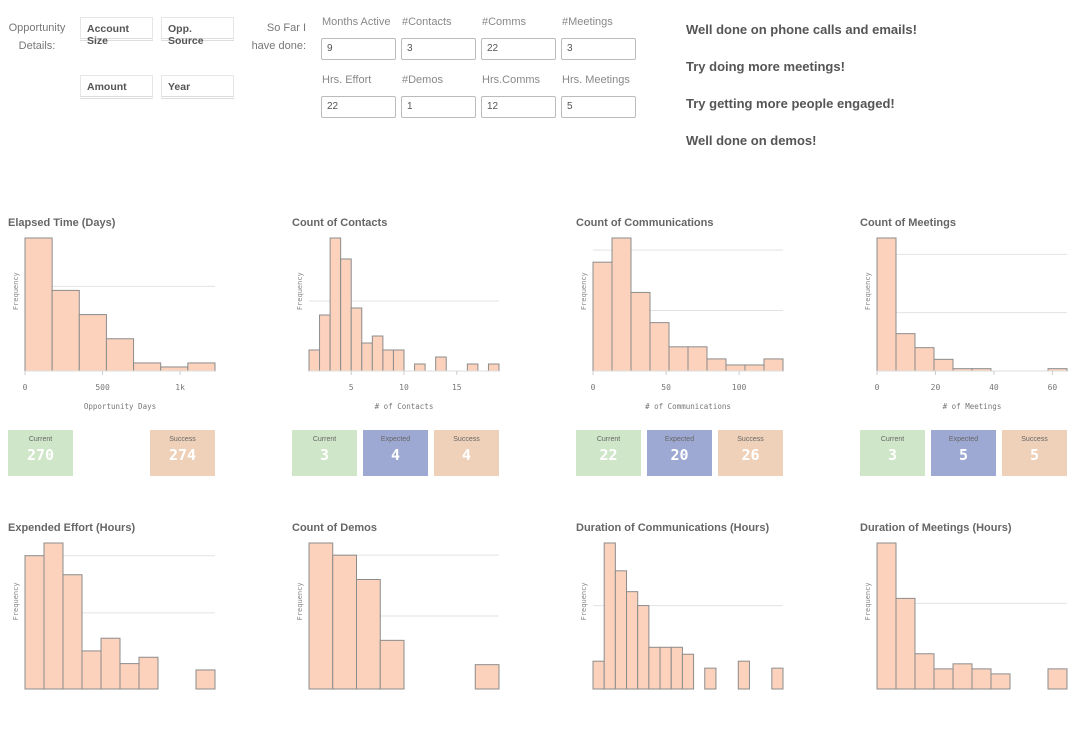 This screenshot has width=1080, height=740. What do you see at coordinates (936, 528) in the screenshot?
I see `chart-title: Duration of Meetings (Hours)` at bounding box center [936, 528].